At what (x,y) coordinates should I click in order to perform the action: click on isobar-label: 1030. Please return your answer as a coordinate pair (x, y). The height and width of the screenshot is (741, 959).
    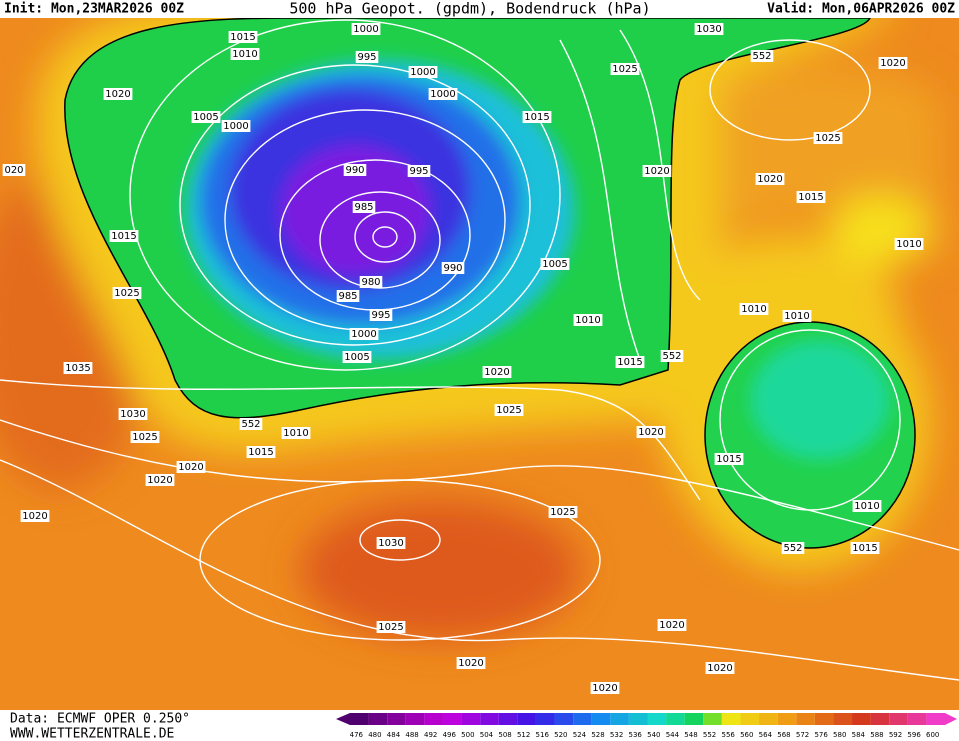
    Looking at the image, I should click on (390, 543).